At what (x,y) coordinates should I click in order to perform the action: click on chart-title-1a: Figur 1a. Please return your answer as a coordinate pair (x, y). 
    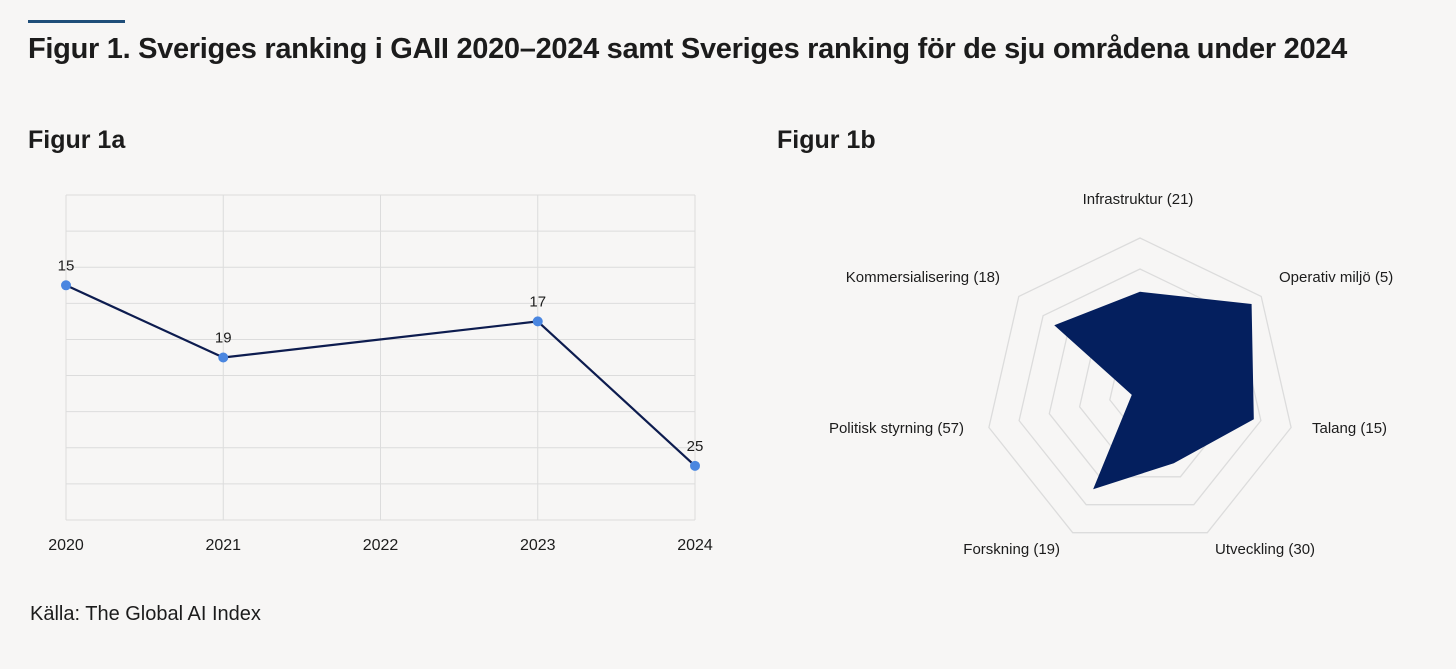
    Looking at the image, I should click on (77, 140).